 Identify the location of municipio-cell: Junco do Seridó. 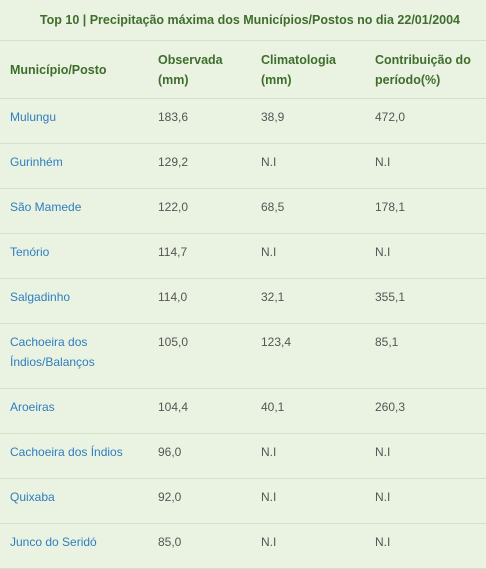
(74, 546).